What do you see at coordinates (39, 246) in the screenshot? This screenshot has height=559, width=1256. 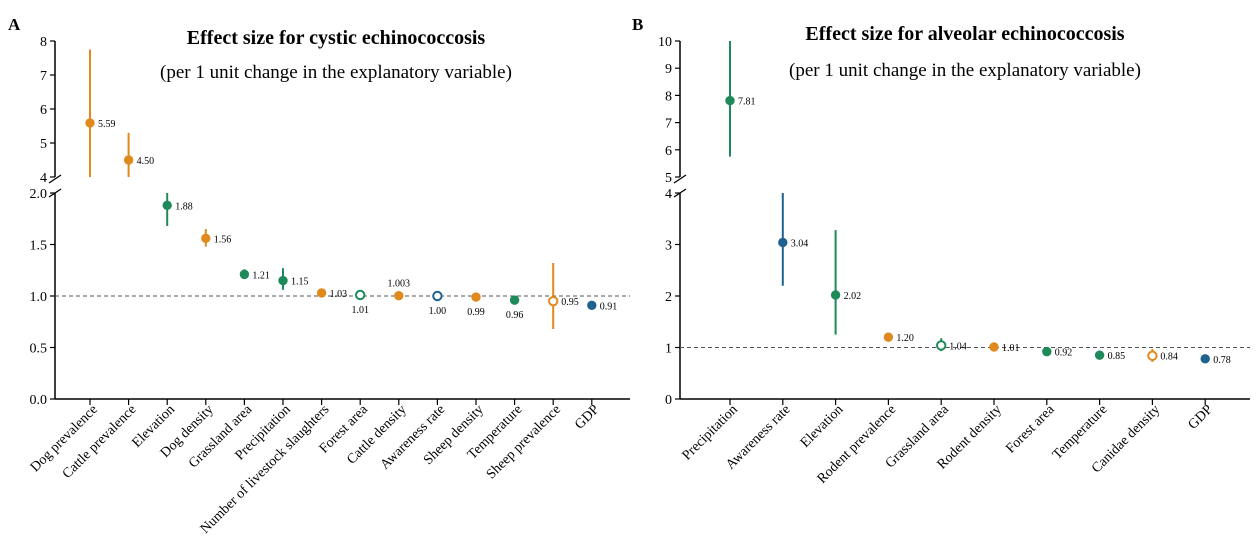 I see `y-tick-label: 1.5` at bounding box center [39, 246].